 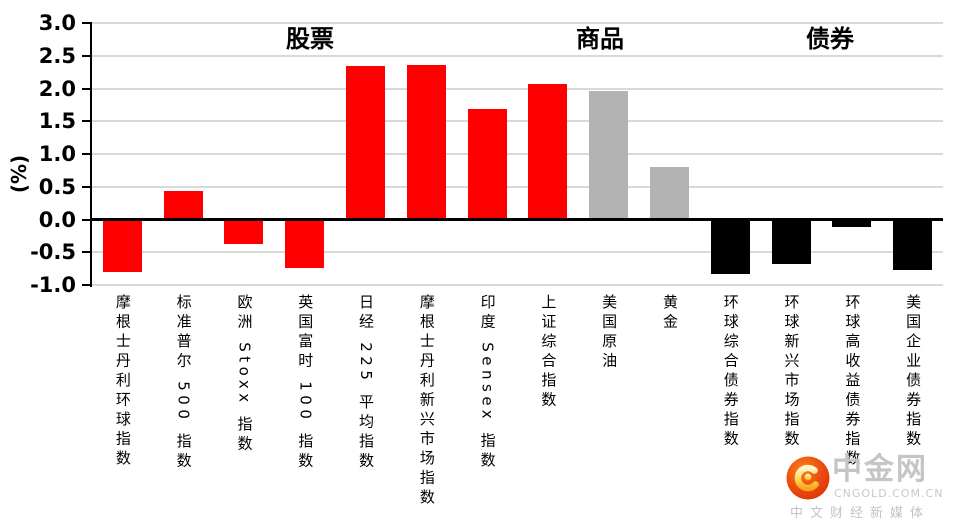 I want to click on x-axis-category-label: 日经 225 平均指数, so click(x=366, y=383).